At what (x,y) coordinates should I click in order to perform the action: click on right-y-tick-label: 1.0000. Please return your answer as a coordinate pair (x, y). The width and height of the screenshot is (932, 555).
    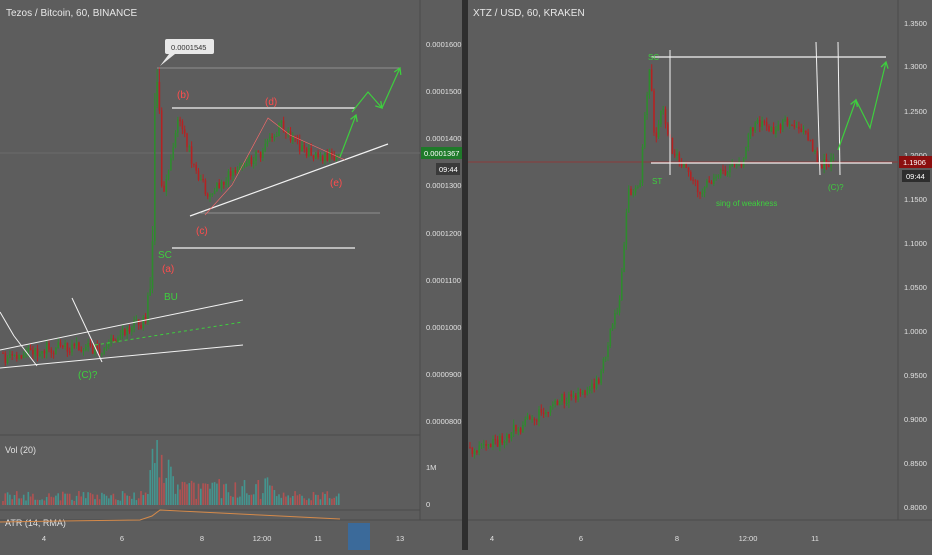
    Looking at the image, I should click on (915, 331).